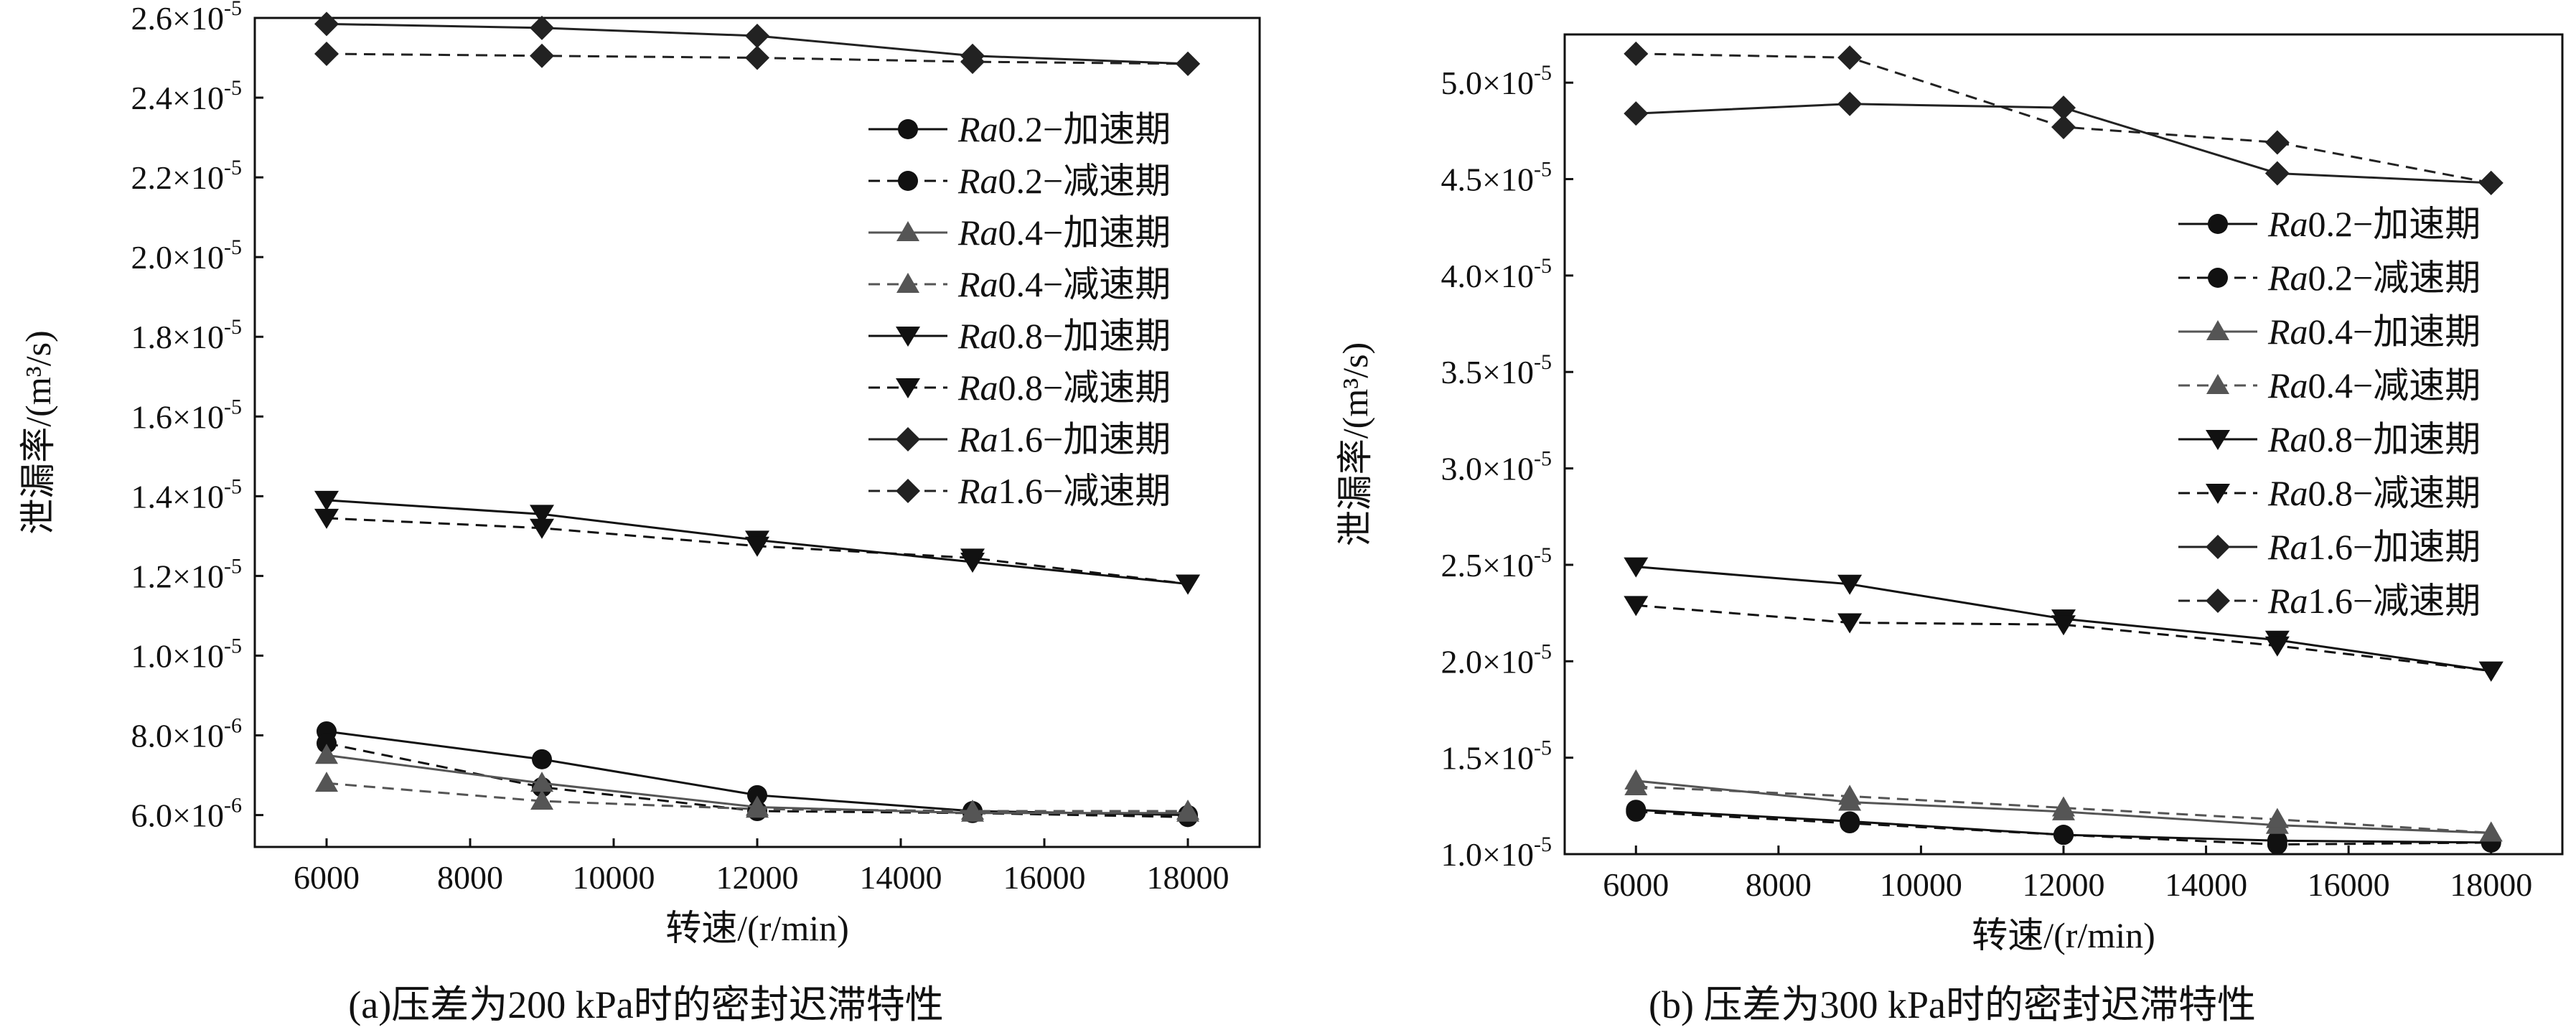 This screenshot has height=1035, width=2576. What do you see at coordinates (187, 255) in the screenshot?
I see `y-tick-label-a: 2.0×10⁻⁵` at bounding box center [187, 255].